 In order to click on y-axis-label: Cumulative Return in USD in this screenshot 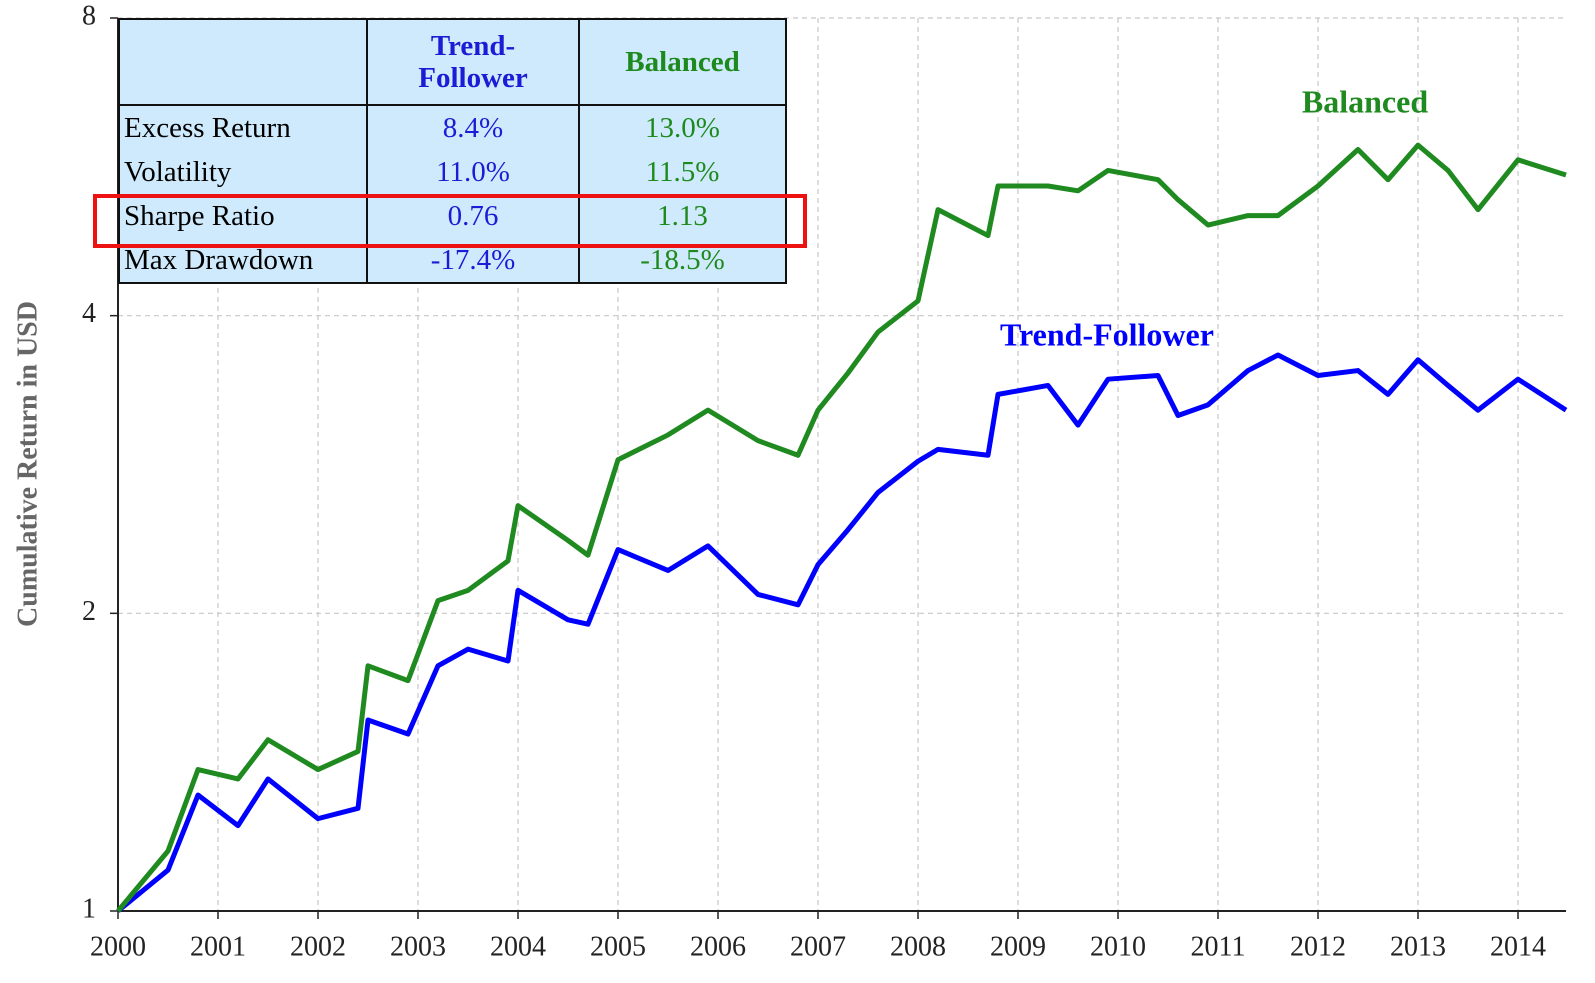, I will do `click(27, 464)`.